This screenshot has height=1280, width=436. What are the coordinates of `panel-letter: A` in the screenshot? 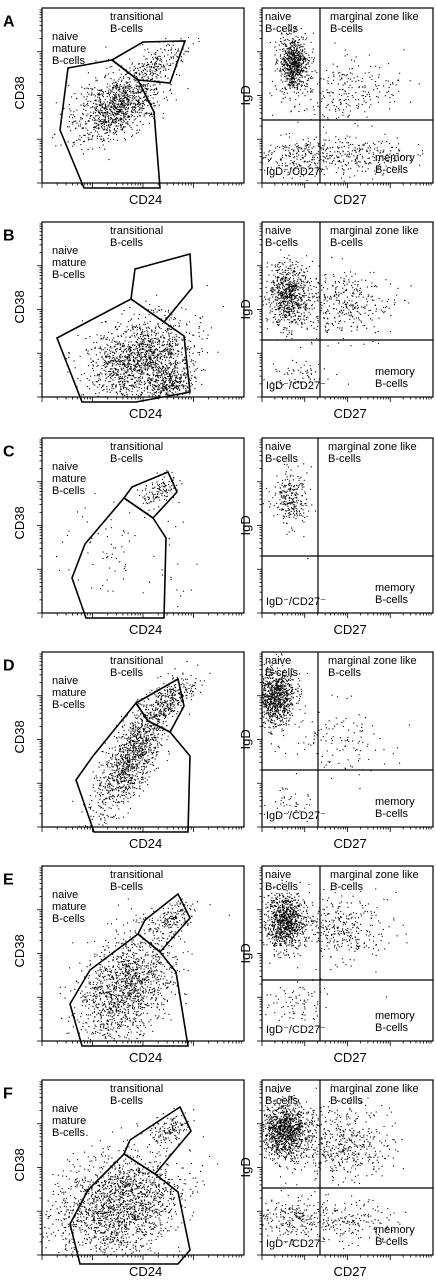 It's located at (9, 21).